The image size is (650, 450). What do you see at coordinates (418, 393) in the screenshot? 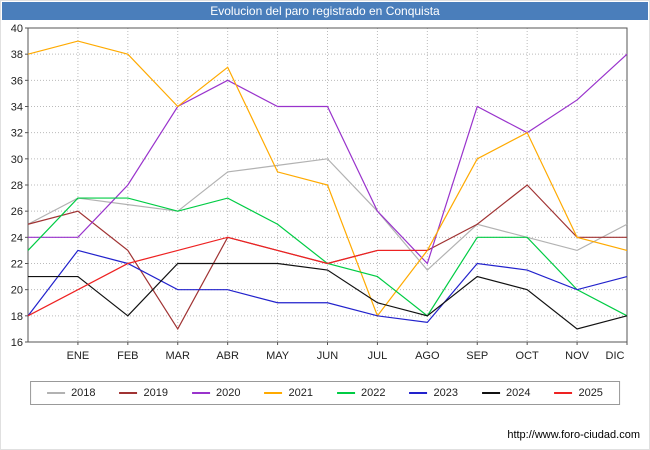
I see `legend-swatch-2023` at bounding box center [418, 393].